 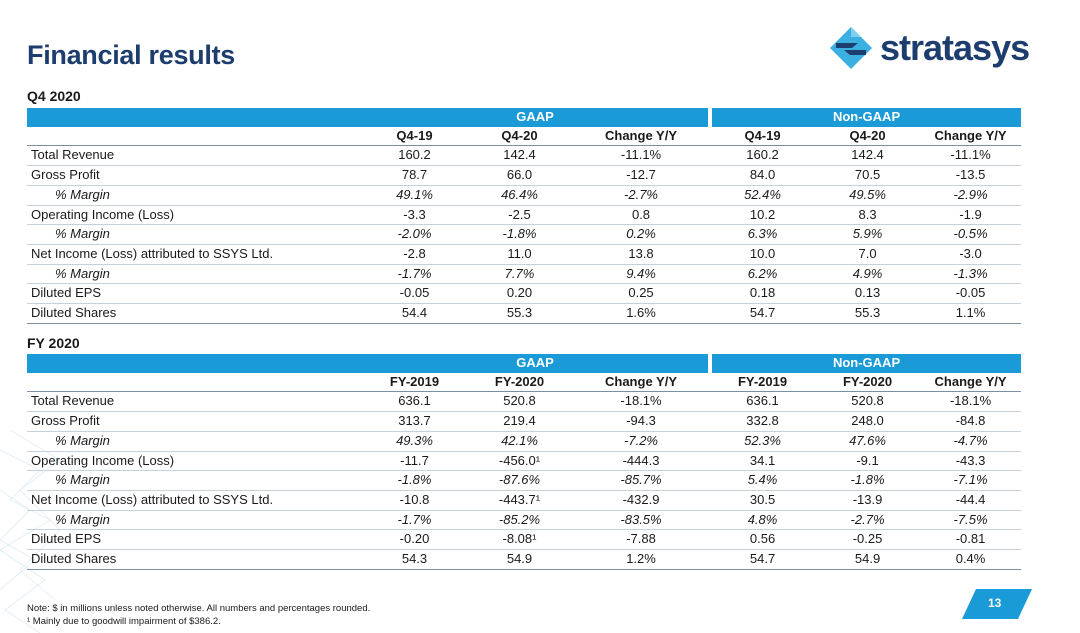 What do you see at coordinates (414, 234) in the screenshot?
I see `cell-value: -2.0%` at bounding box center [414, 234].